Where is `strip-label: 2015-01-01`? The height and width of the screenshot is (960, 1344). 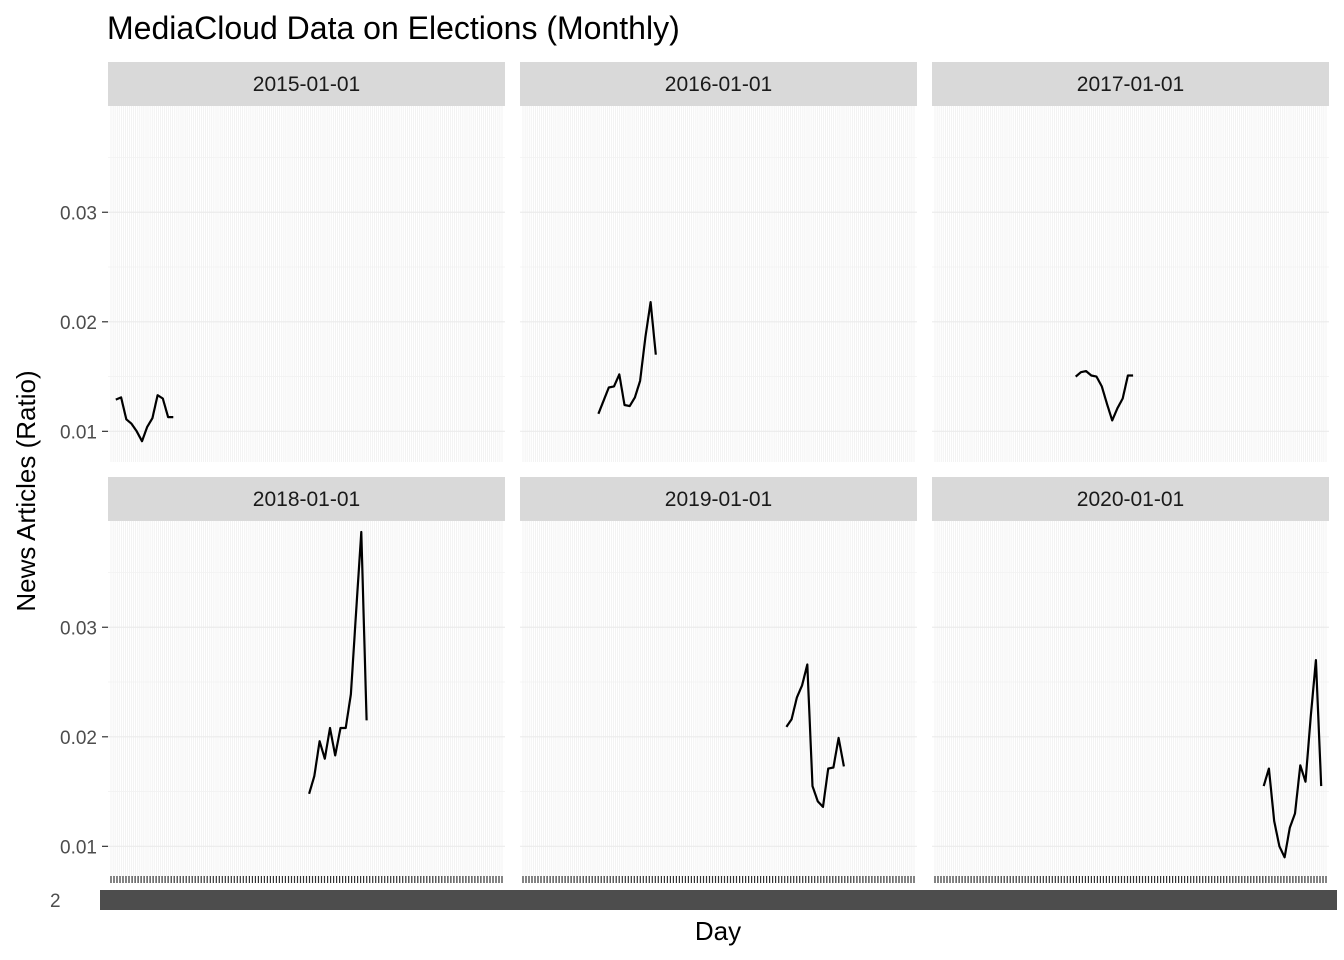
strip-label: 2015-01-01 is located at coordinates (306, 84).